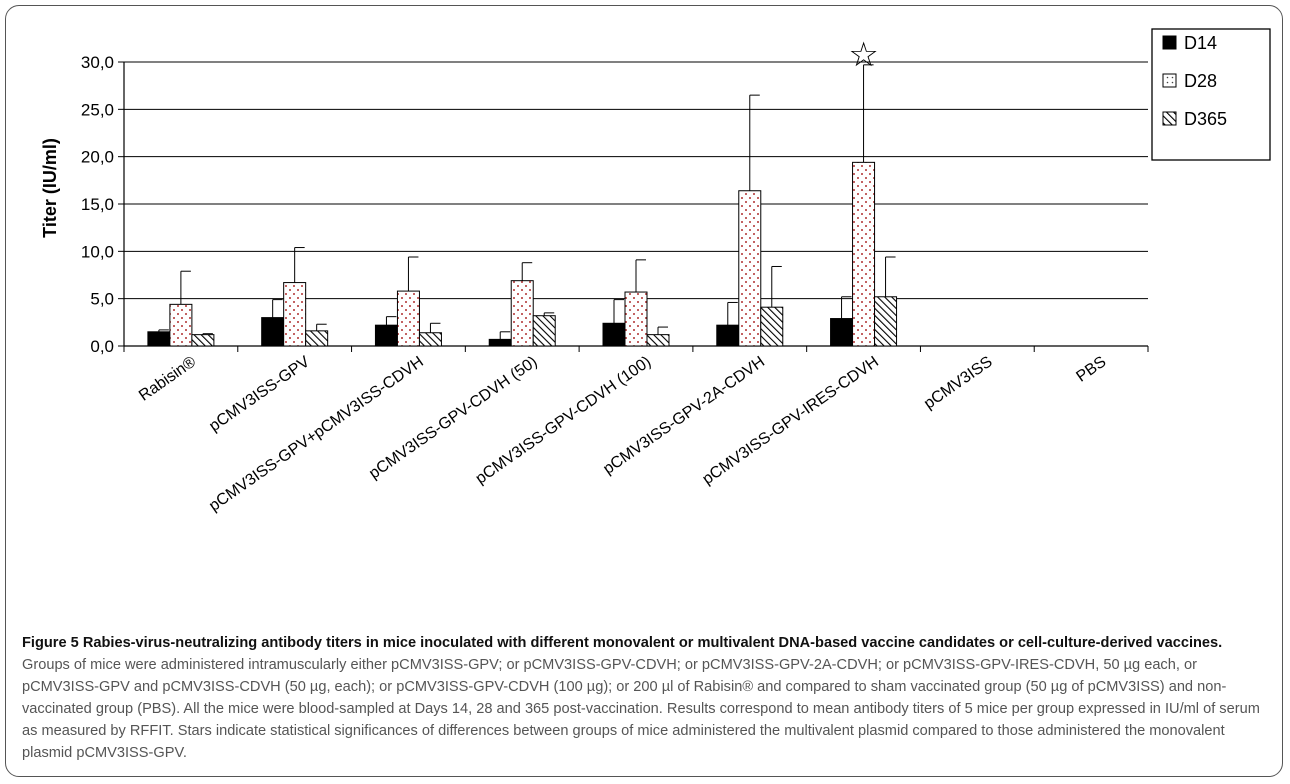 This screenshot has width=1290, height=784. Describe the element at coordinates (1091, 369) in the screenshot. I see `x-category-label: PBS` at that location.